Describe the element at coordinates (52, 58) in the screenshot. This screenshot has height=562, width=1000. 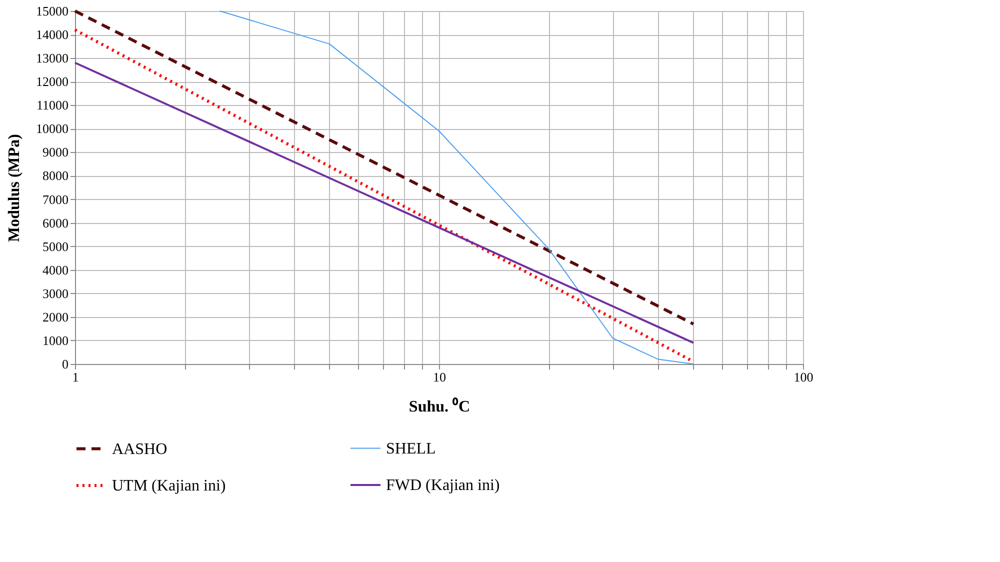
I see `y-tick-label: 13000` at that location.